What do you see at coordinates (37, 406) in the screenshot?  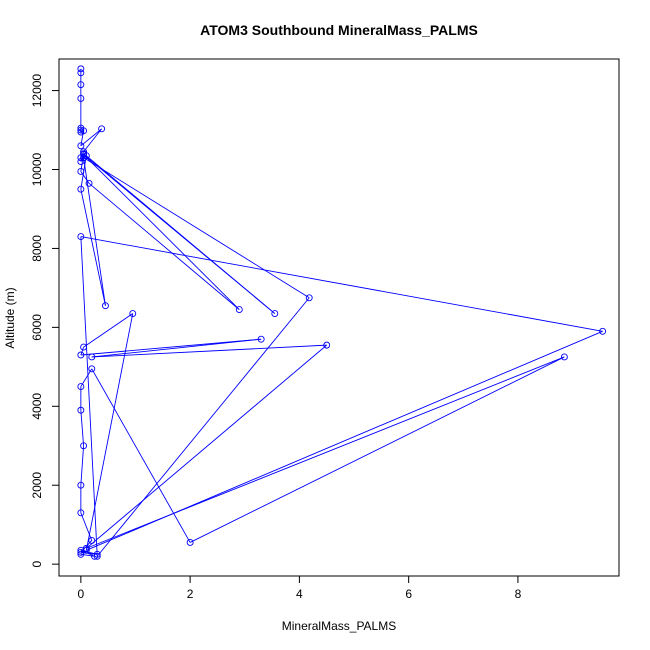 I see `y-tick-label: 4000` at bounding box center [37, 406].